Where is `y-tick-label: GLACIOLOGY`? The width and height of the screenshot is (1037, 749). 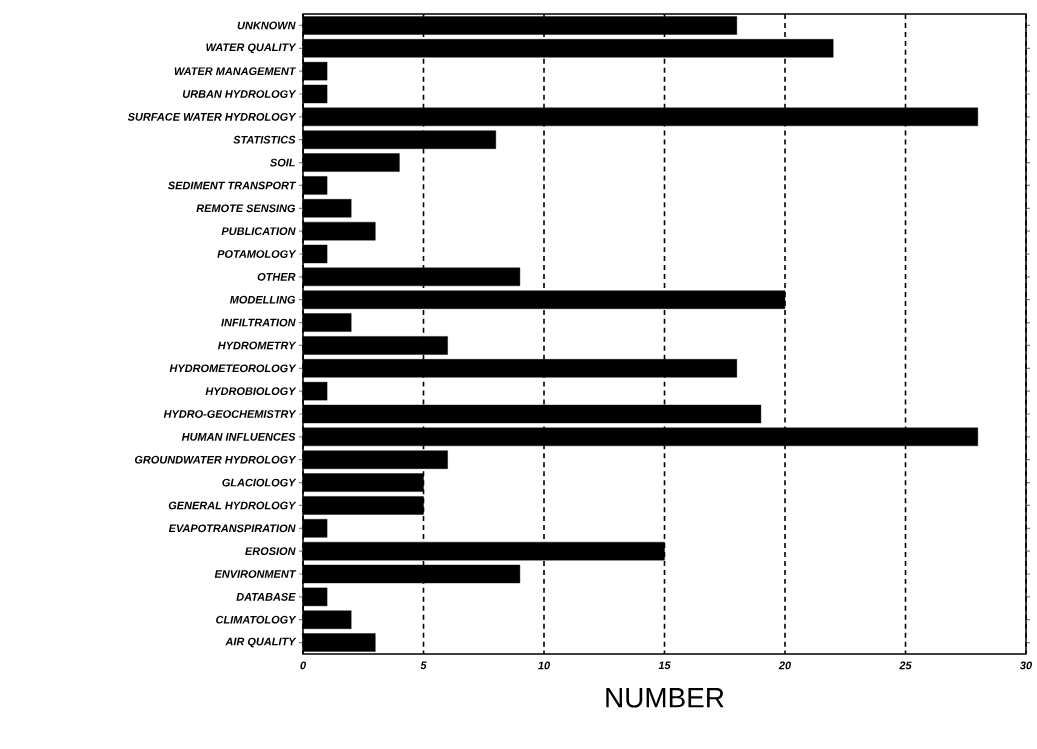 y-tick-label: GLACIOLOGY is located at coordinates (259, 482).